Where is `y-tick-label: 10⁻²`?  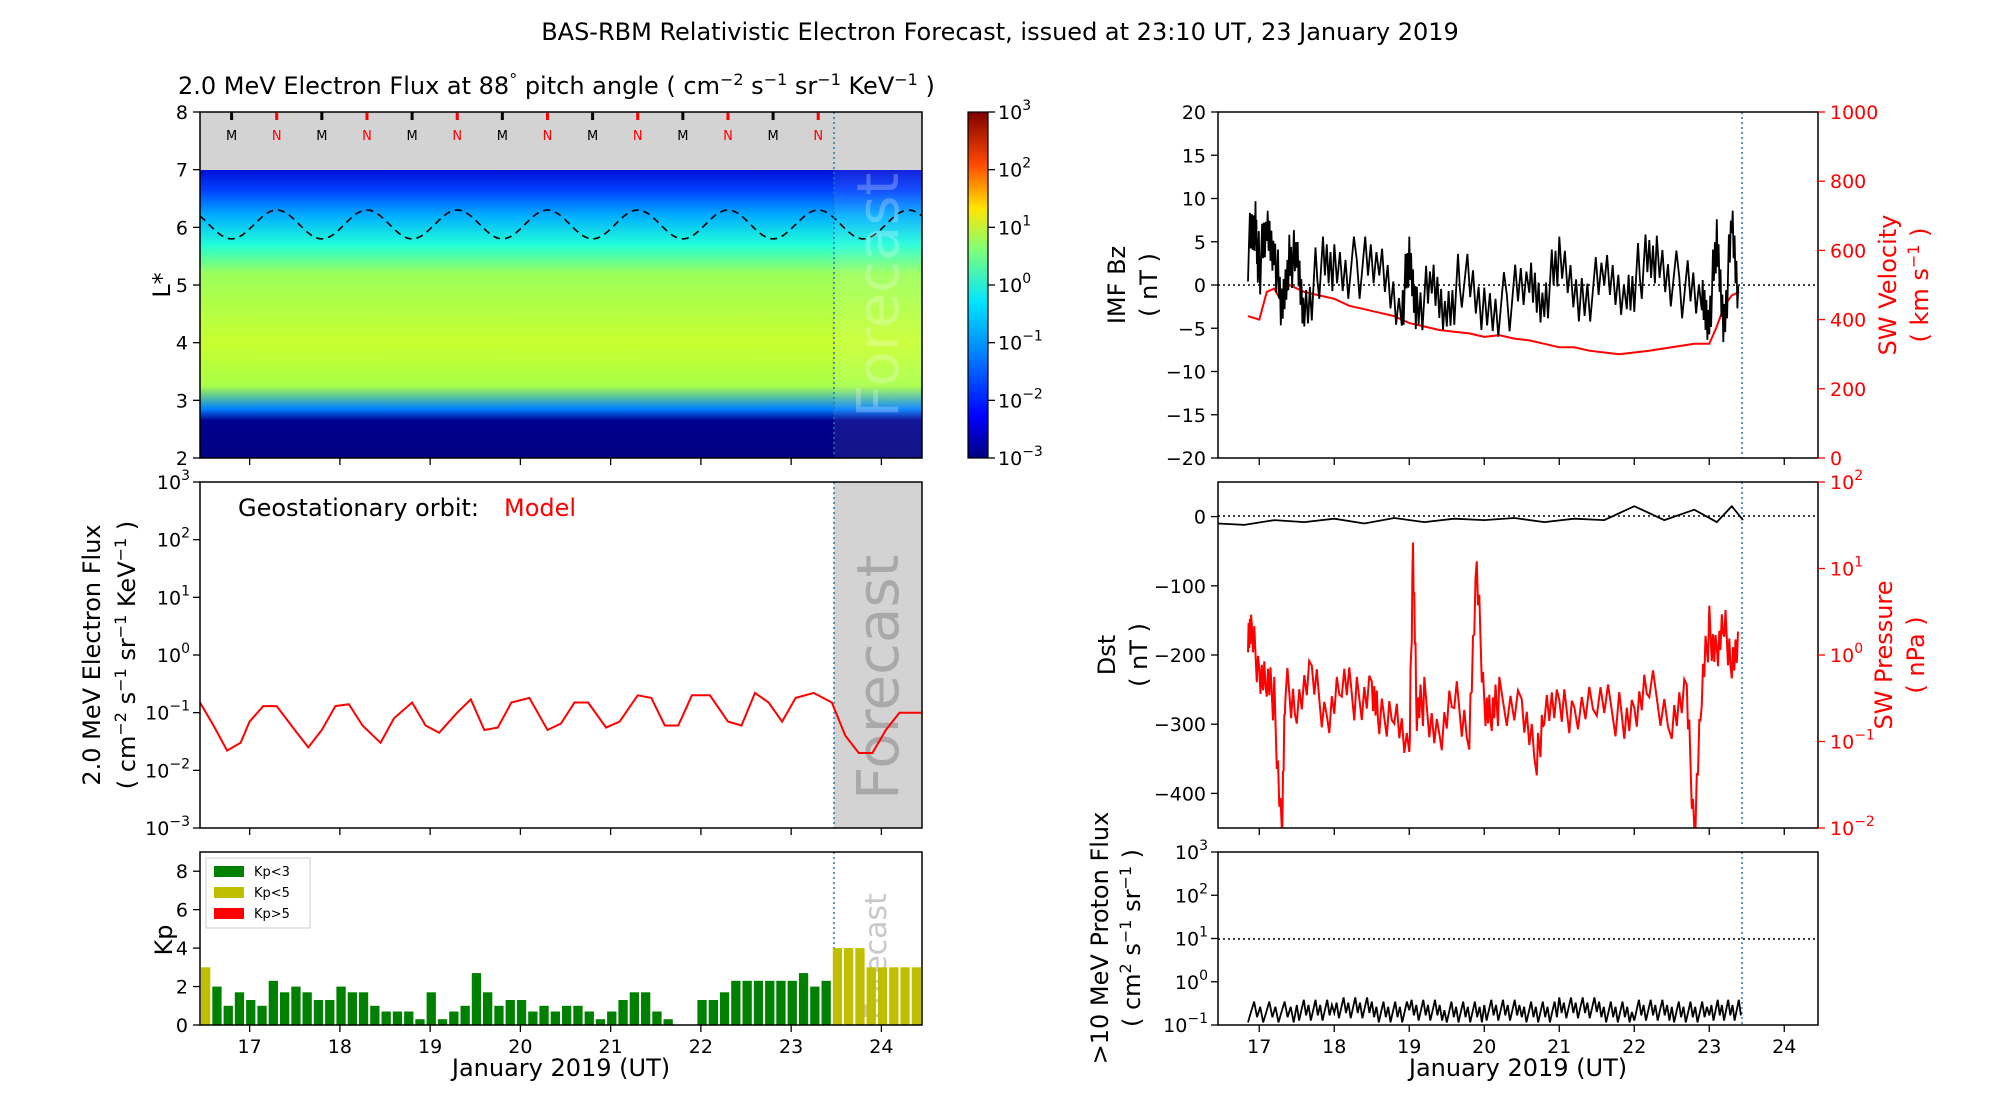 y-tick-label: 10⁻² is located at coordinates (167, 769).